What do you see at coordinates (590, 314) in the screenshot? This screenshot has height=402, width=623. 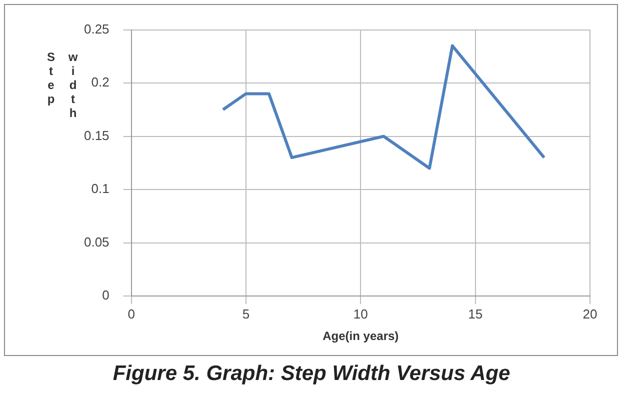 I see `x-tick-label: 20` at bounding box center [590, 314].